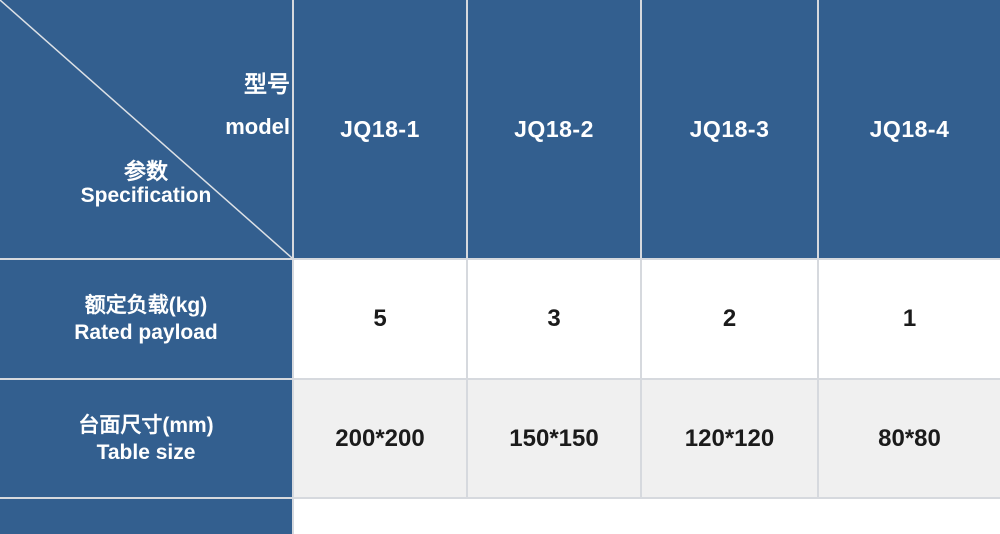  Describe the element at coordinates (909, 129) in the screenshot. I see `column-header-jq18-4: JQ18-4` at that location.